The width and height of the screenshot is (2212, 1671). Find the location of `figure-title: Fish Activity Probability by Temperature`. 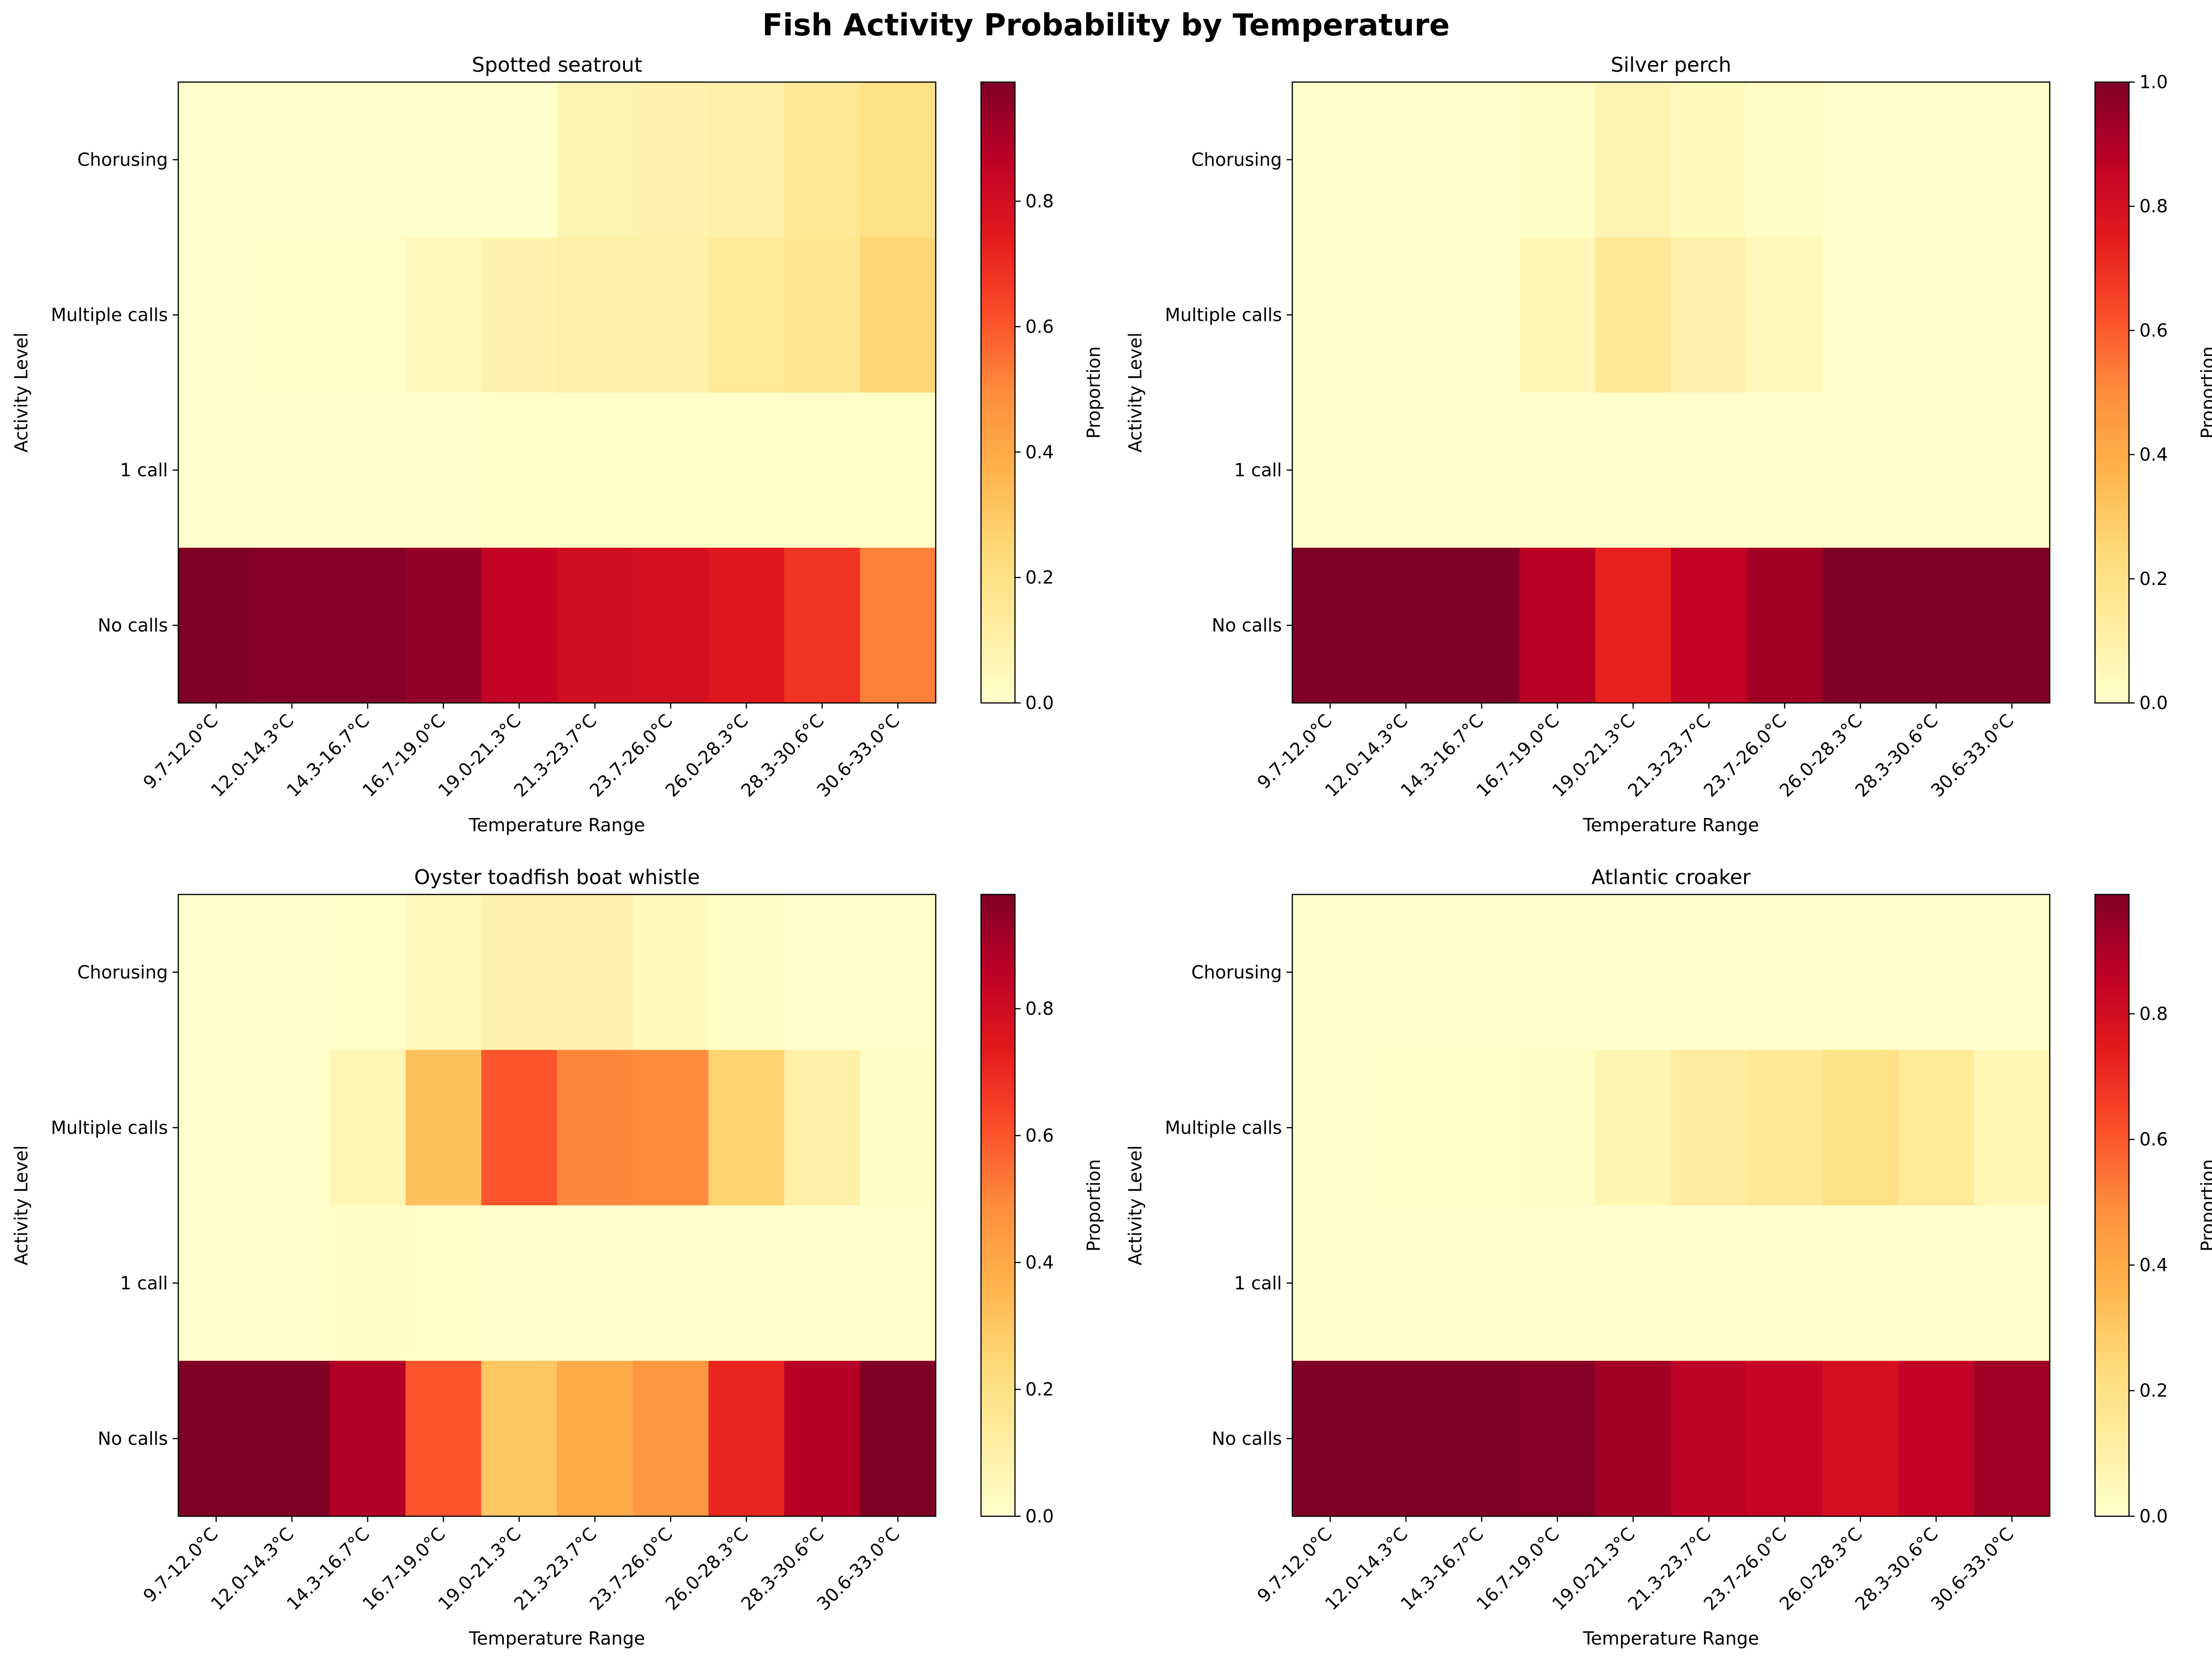

figure-title: Fish Activity Probability by Temperature is located at coordinates (1106, 25).